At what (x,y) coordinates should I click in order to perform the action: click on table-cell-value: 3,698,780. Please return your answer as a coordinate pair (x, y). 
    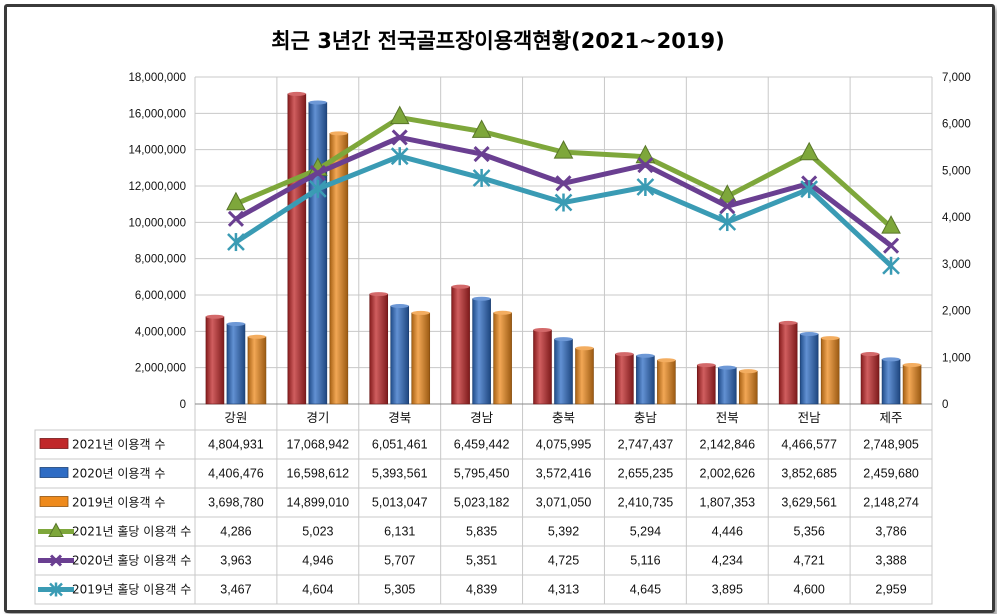
    Looking at the image, I should click on (236, 503).